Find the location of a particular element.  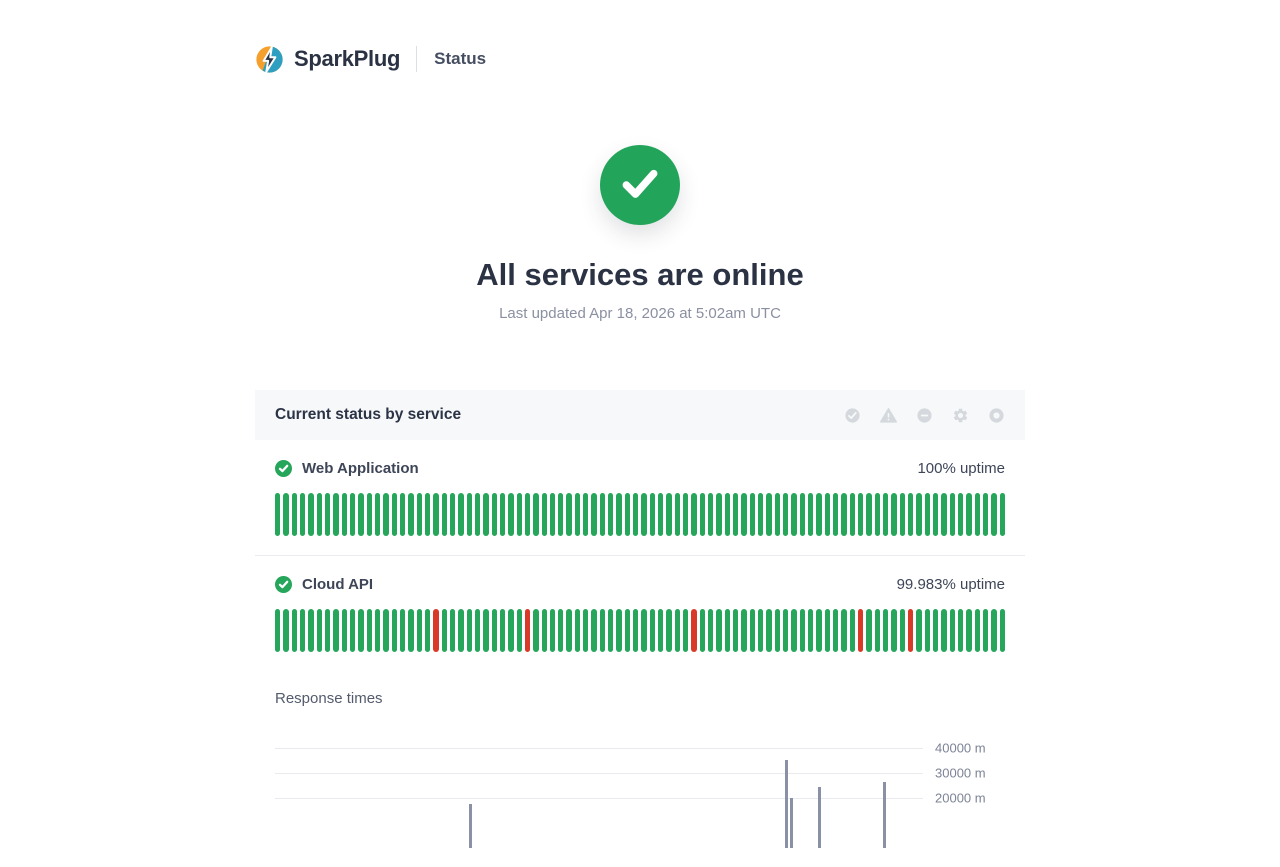

brand-logo-link: SparkPlug is located at coordinates (327, 59).